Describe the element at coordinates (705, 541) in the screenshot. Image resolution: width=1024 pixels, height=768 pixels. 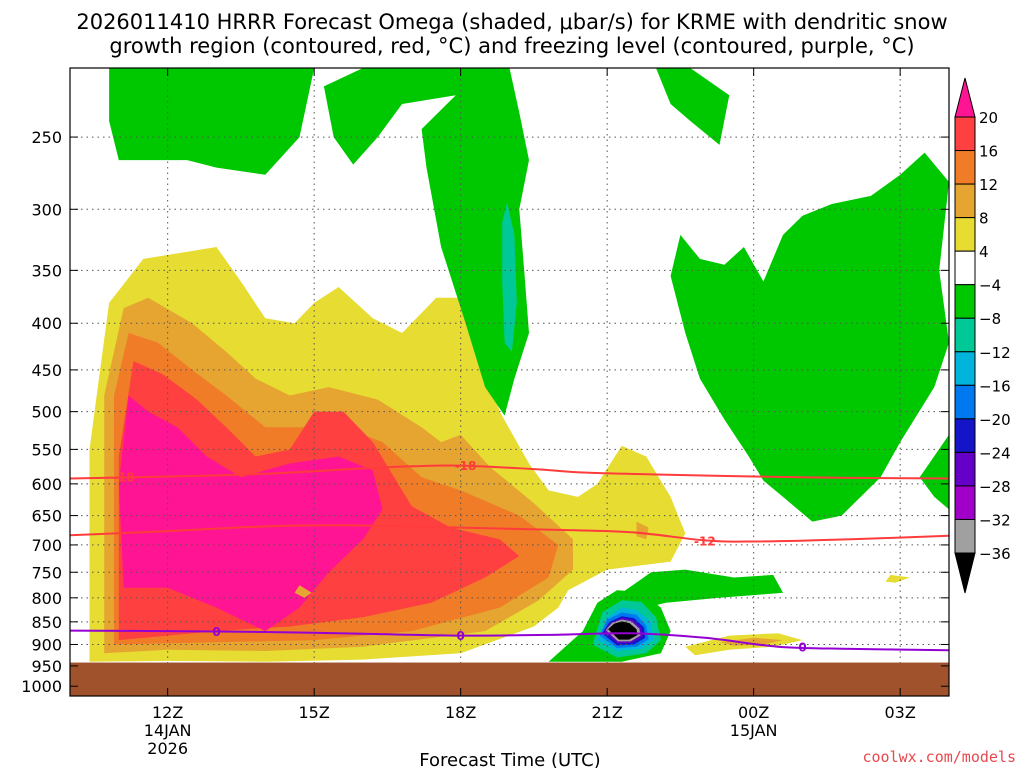
I see `contour-label-2: -12` at that location.